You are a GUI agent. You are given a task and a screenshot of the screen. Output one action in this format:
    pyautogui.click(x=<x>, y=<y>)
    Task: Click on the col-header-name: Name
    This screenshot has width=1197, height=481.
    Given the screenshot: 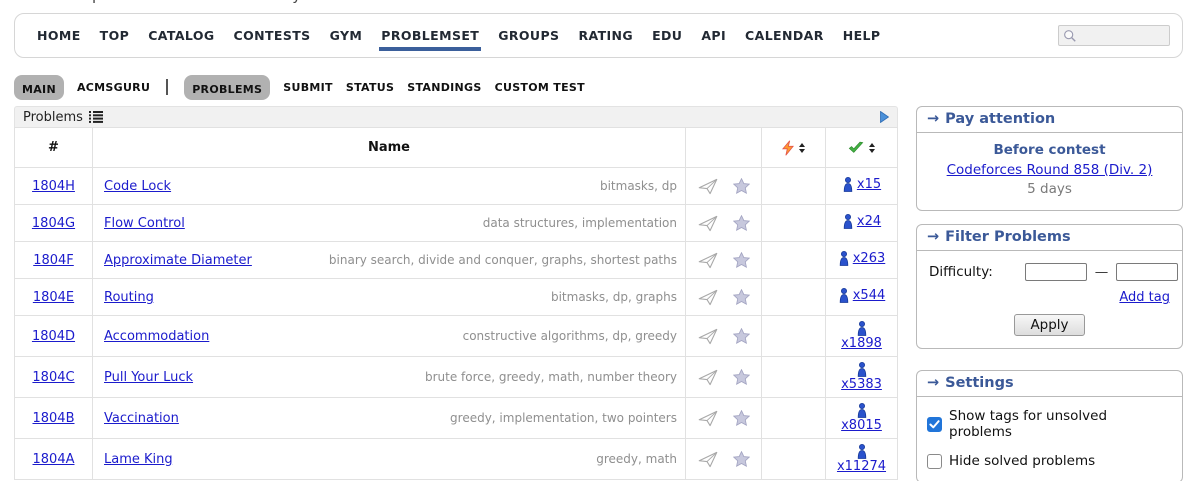 What is the action you would take?
    pyautogui.click(x=389, y=147)
    